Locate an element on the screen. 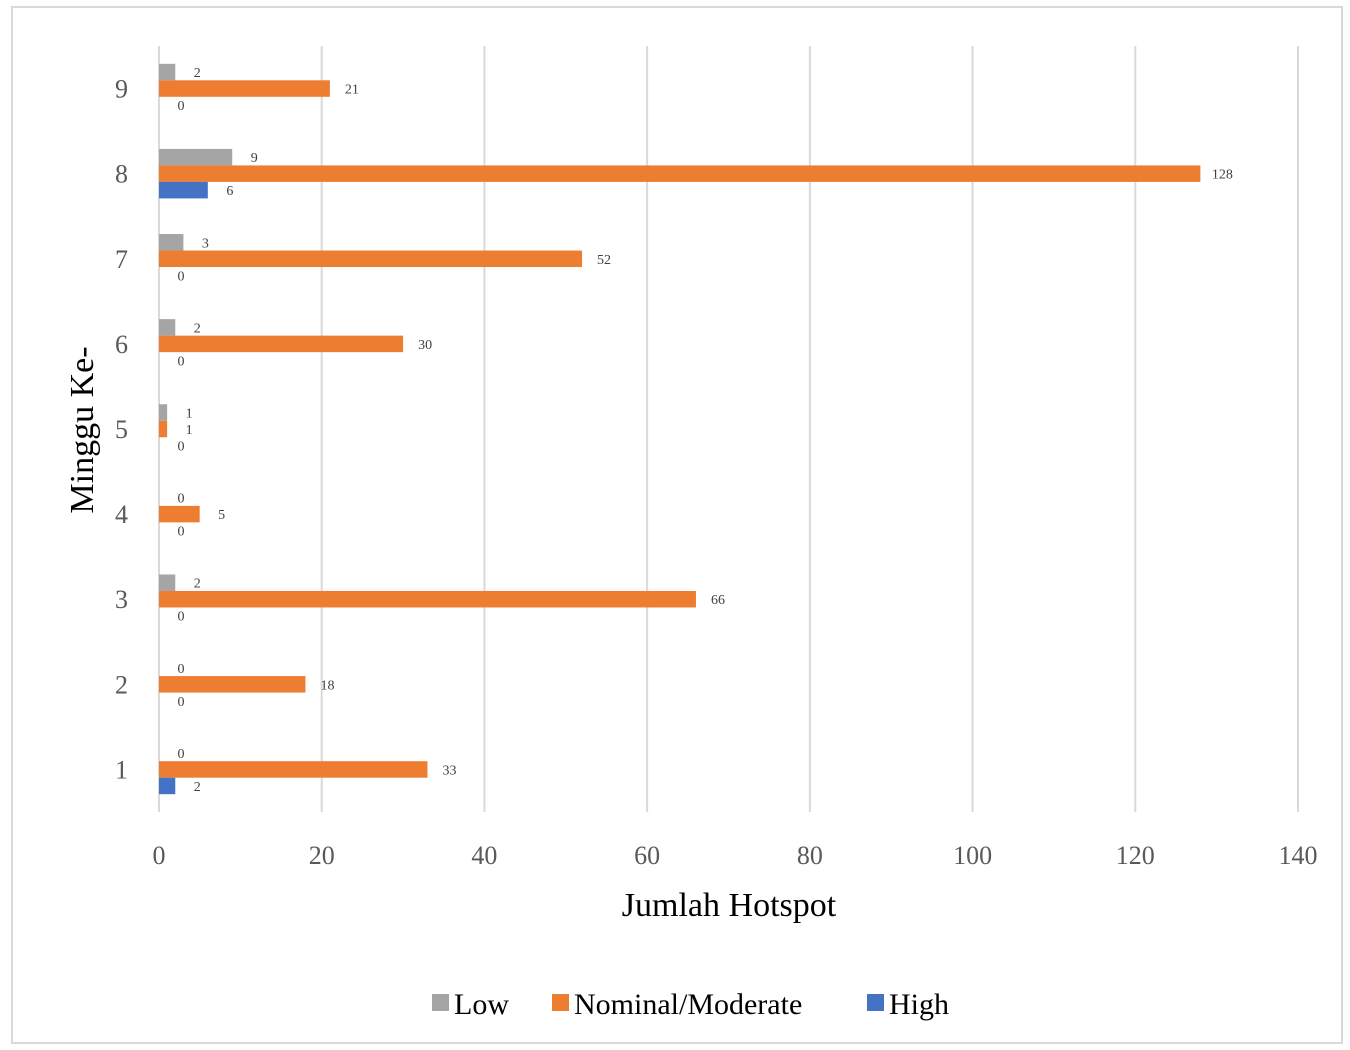  legend: Low Nominal/Moderate High is located at coordinates (690, 1004).